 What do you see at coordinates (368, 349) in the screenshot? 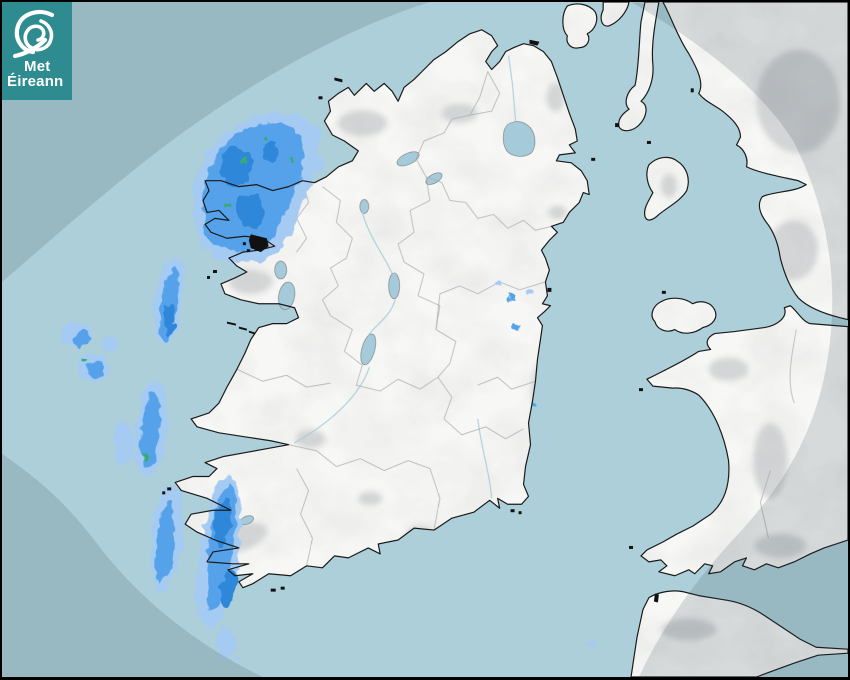
I see `lake-lough-derg` at bounding box center [368, 349].